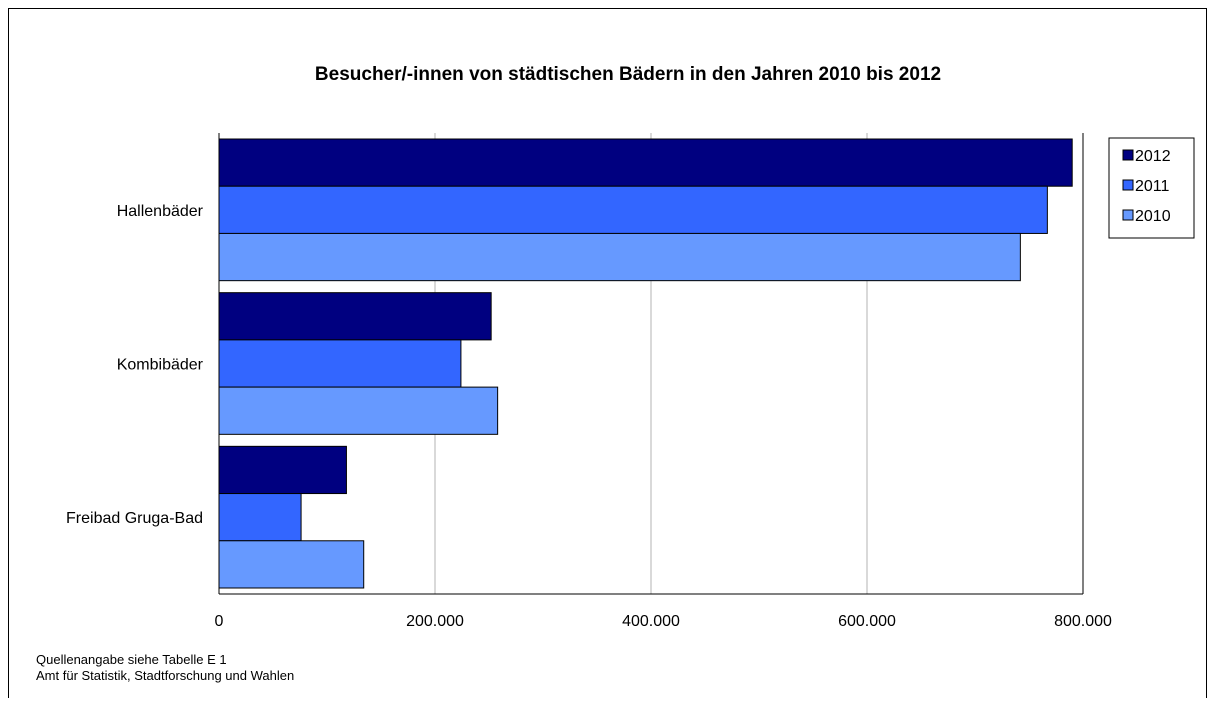  What do you see at coordinates (867, 621) in the screenshot?
I see `x-tick-label-3: 600.000` at bounding box center [867, 621].